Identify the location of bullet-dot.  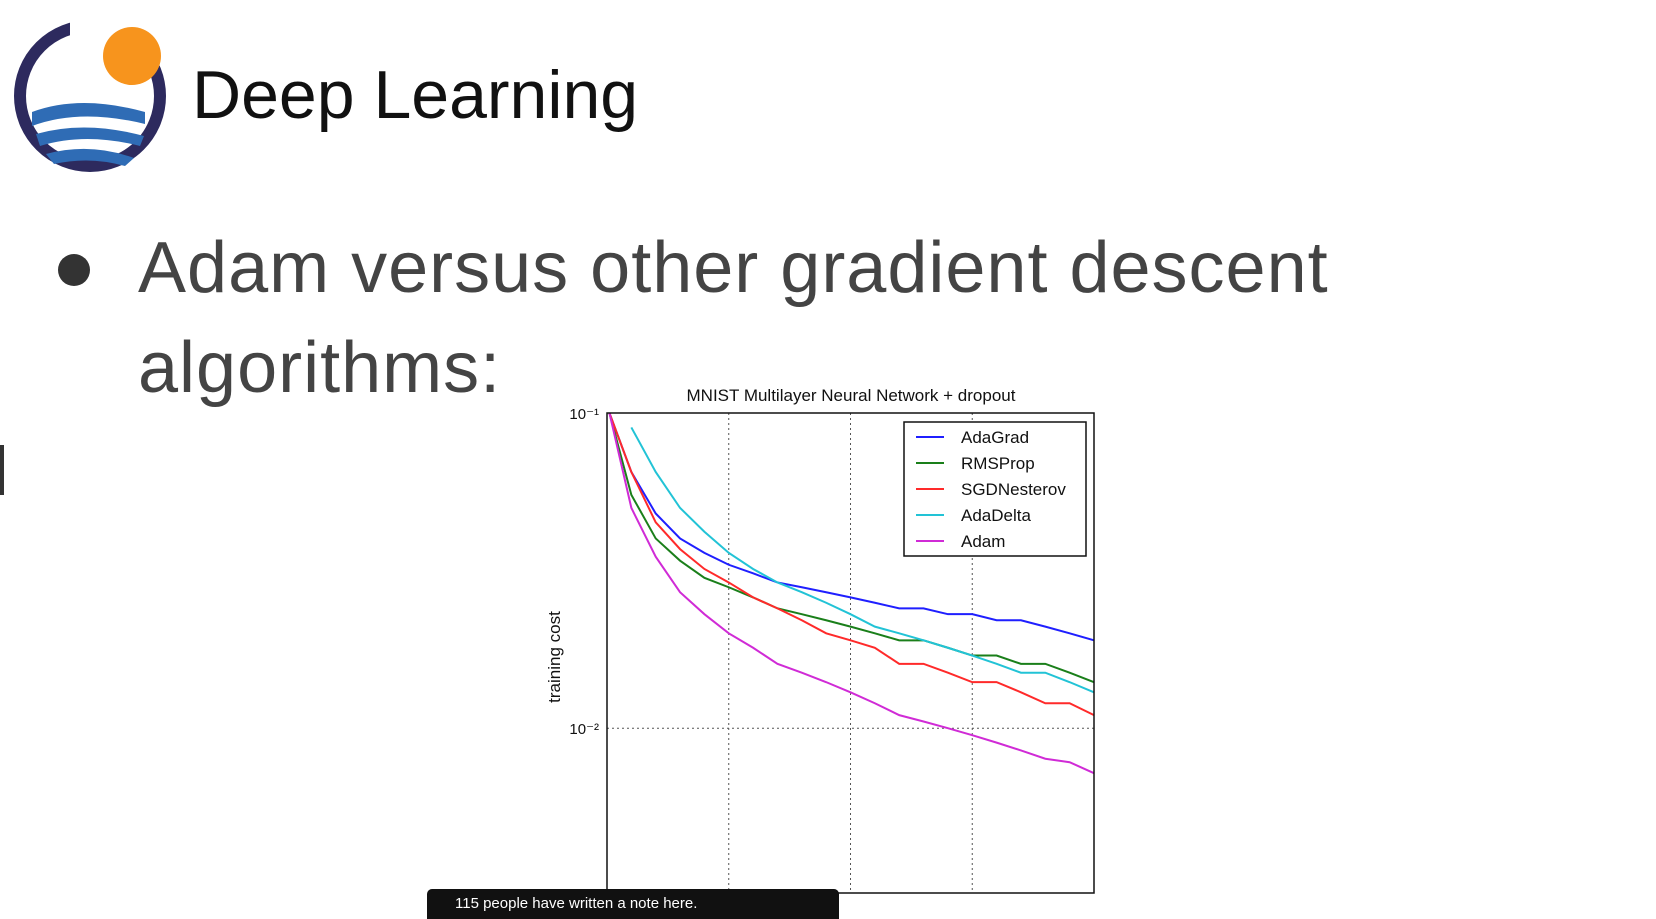
(74, 270).